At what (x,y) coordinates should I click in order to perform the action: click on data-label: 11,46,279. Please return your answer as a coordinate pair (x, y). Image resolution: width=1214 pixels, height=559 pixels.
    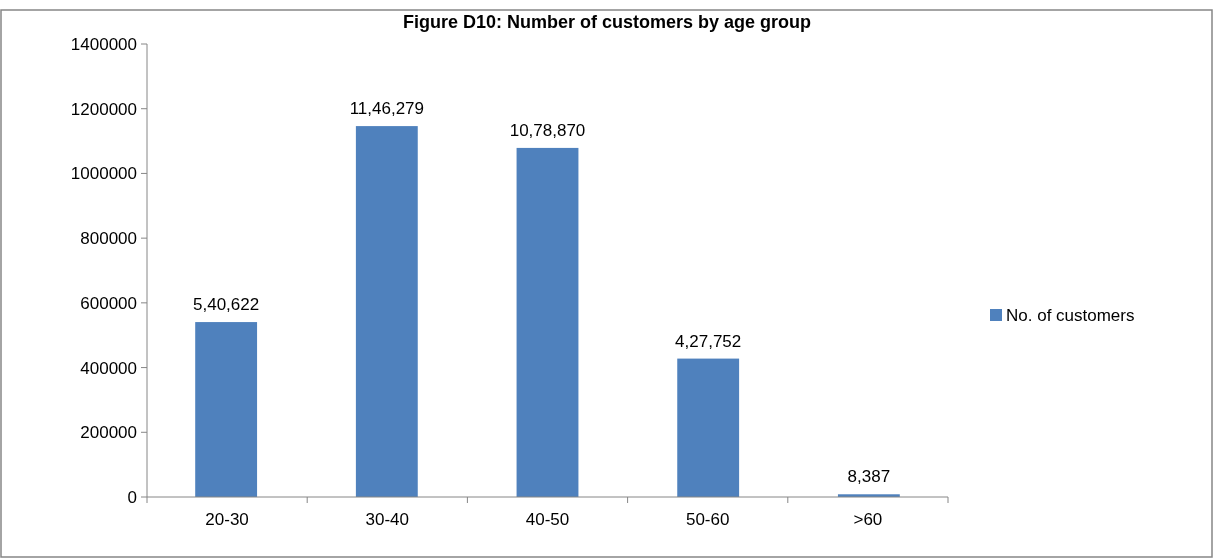
    Looking at the image, I should click on (387, 109).